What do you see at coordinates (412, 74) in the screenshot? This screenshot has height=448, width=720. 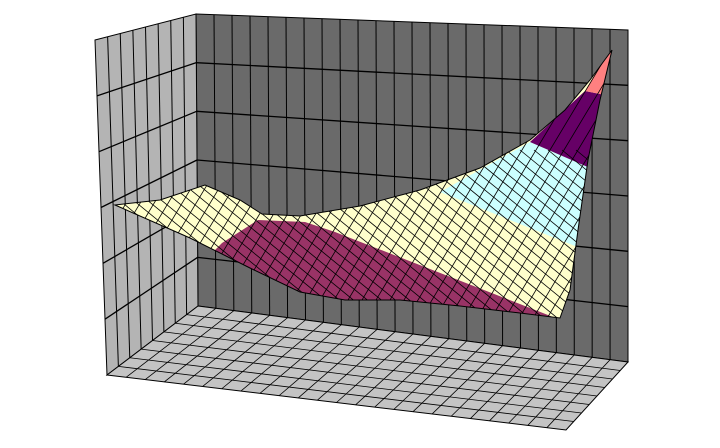 I see `back-wall-gridline` at bounding box center [412, 74].